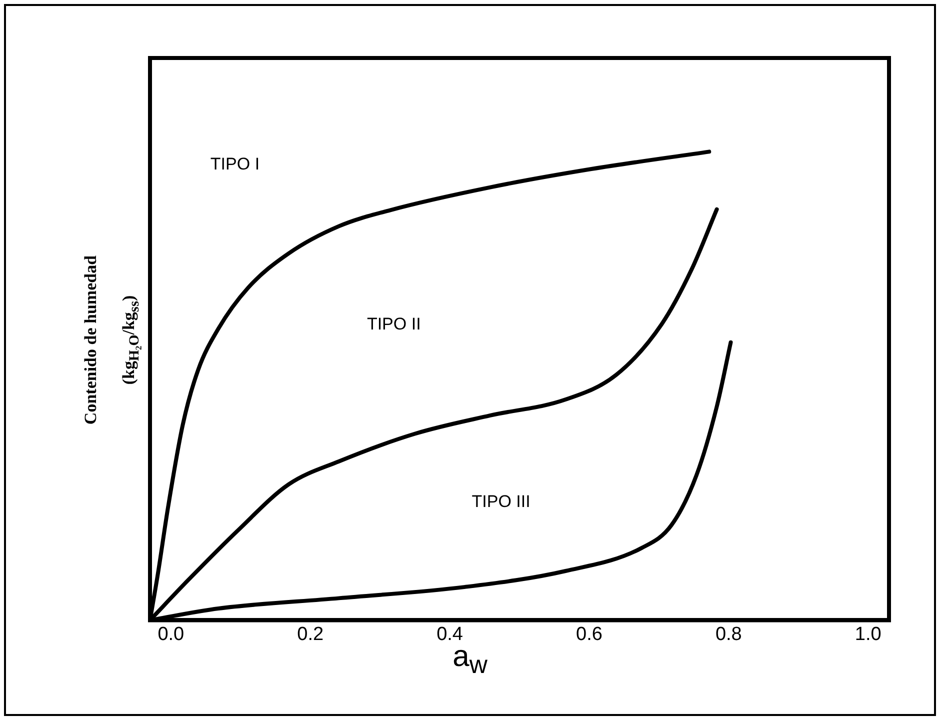 The height and width of the screenshot is (719, 940). Describe the element at coordinates (868, 634) in the screenshot. I see `x-tick-label: 1.0` at that location.